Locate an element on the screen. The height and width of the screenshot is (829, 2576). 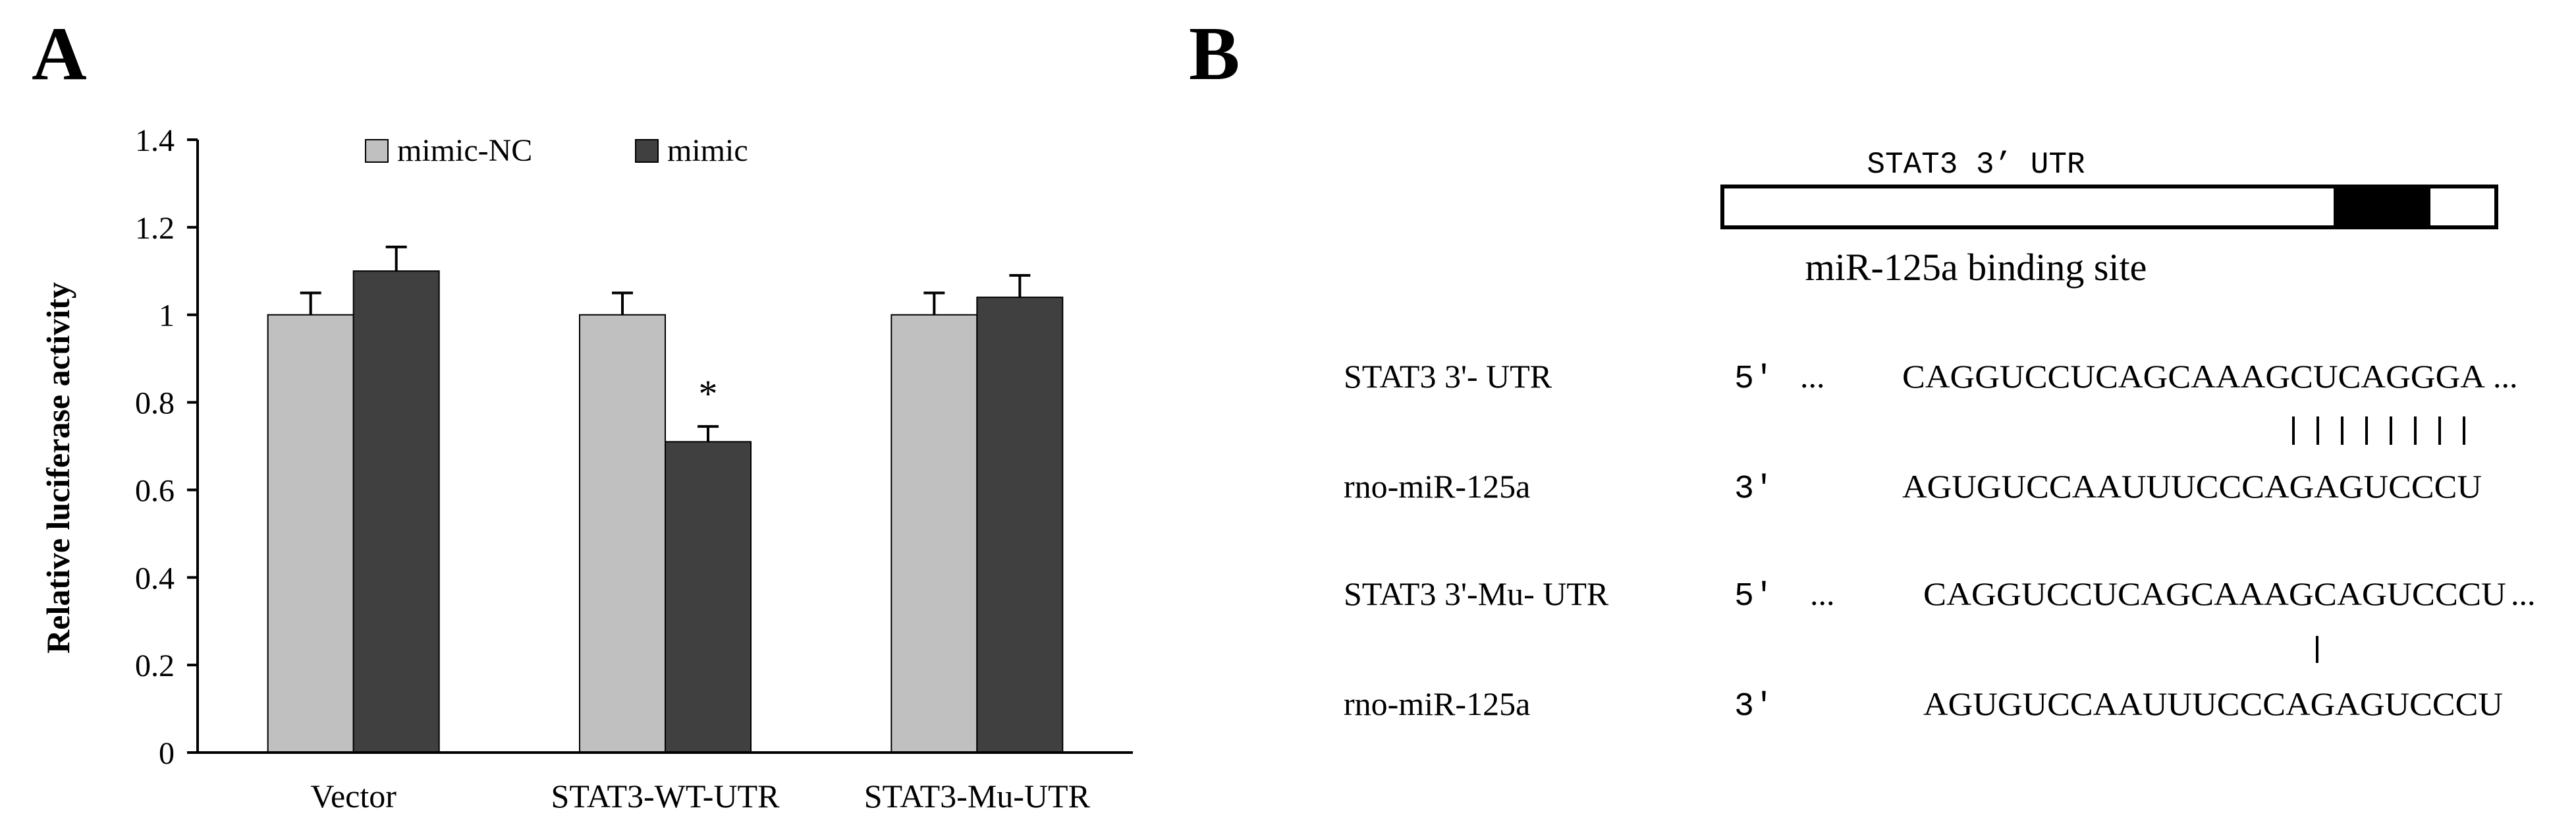
panel-letter-b: B is located at coordinates (1214, 54).